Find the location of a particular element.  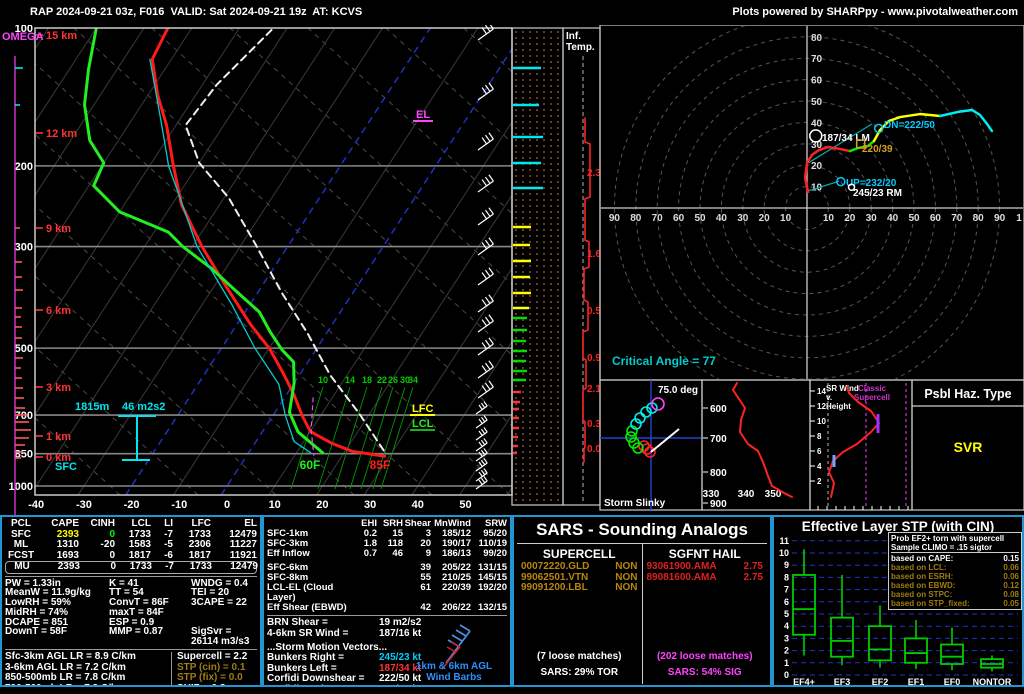

parcel-cell: -7 is located at coordinates (169, 566).